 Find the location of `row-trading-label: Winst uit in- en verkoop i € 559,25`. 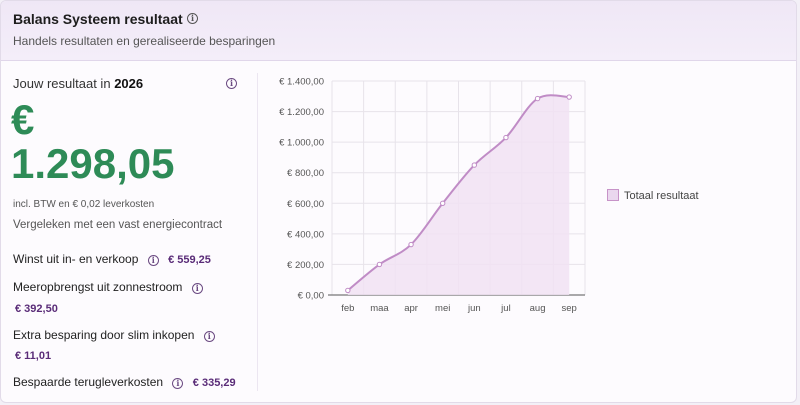

row-trading-label: Winst uit in- en verkoop i € 559,25 is located at coordinates (112, 259).